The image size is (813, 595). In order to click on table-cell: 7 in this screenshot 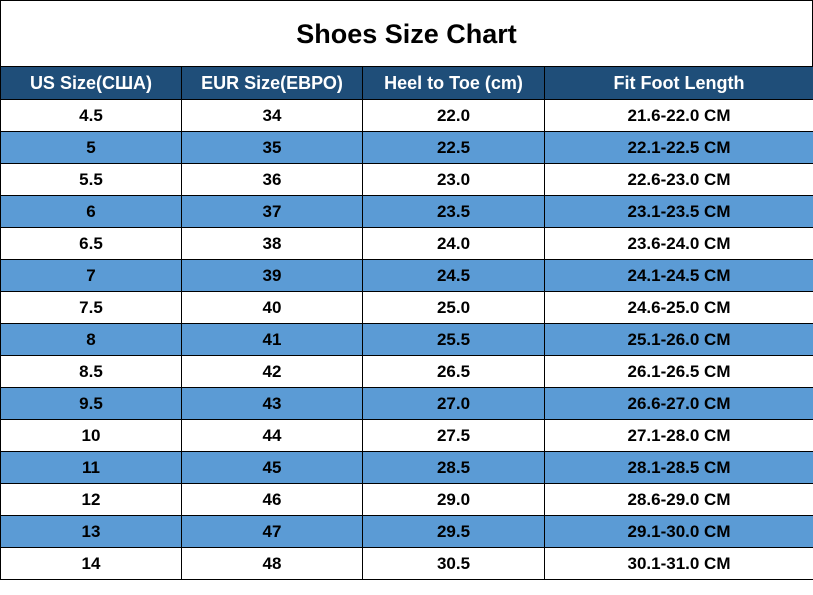, I will do `click(91, 275)`.